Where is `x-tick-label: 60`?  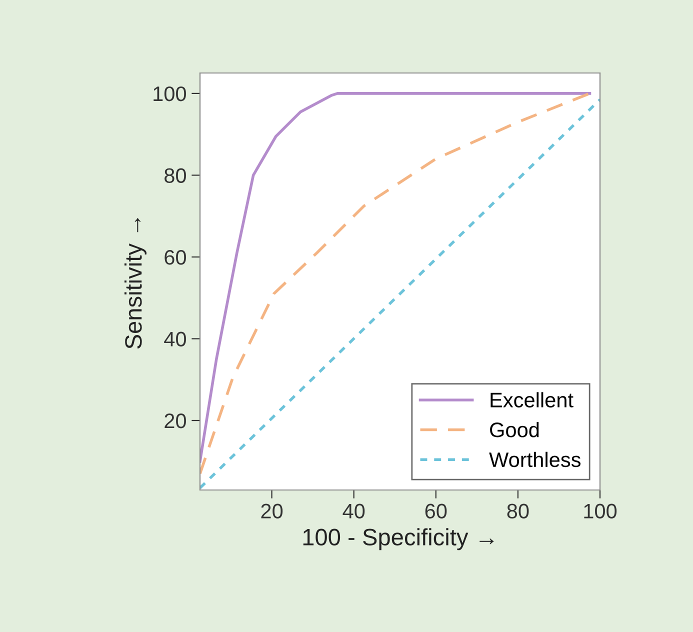
x-tick-label: 60 is located at coordinates (436, 511).